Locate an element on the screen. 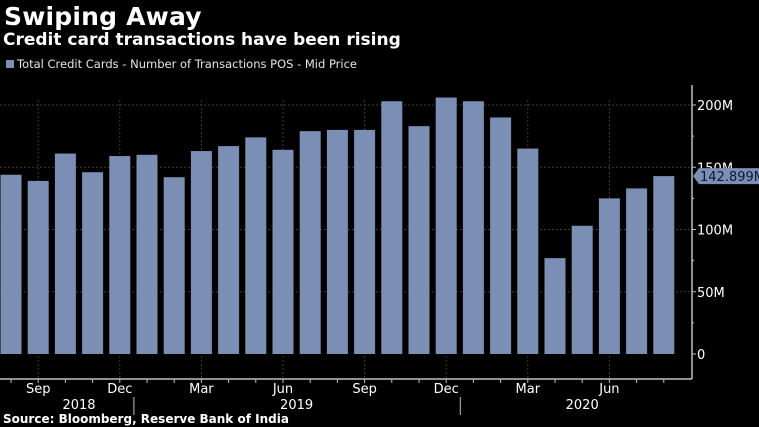 Image resolution: width=759 pixels, height=427 pixels. year-label: 2019 is located at coordinates (296, 405).